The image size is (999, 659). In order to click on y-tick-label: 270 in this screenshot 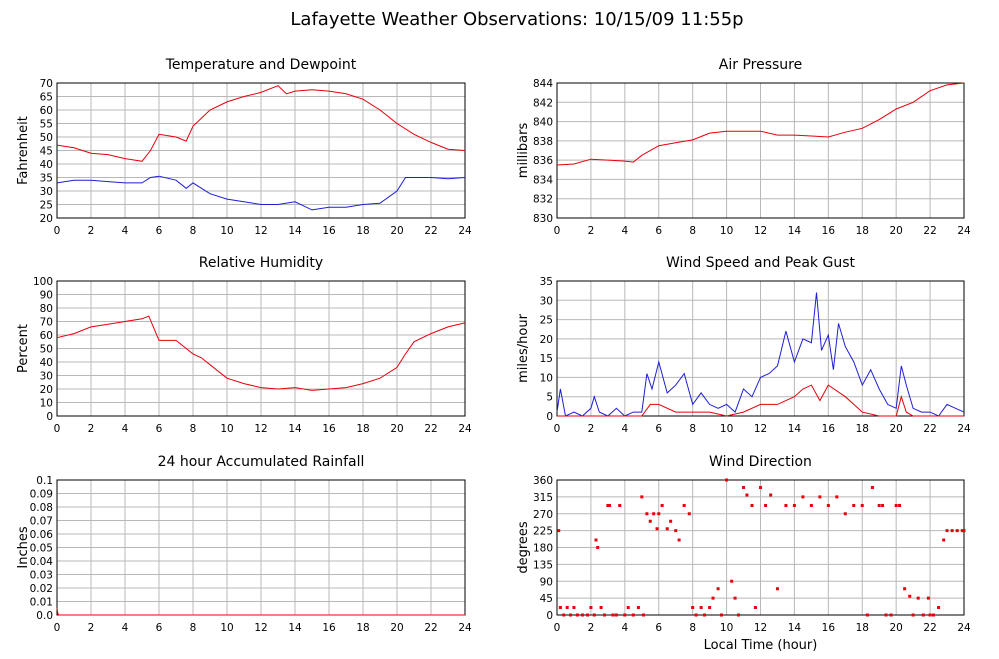, I will do `click(543, 515)`.